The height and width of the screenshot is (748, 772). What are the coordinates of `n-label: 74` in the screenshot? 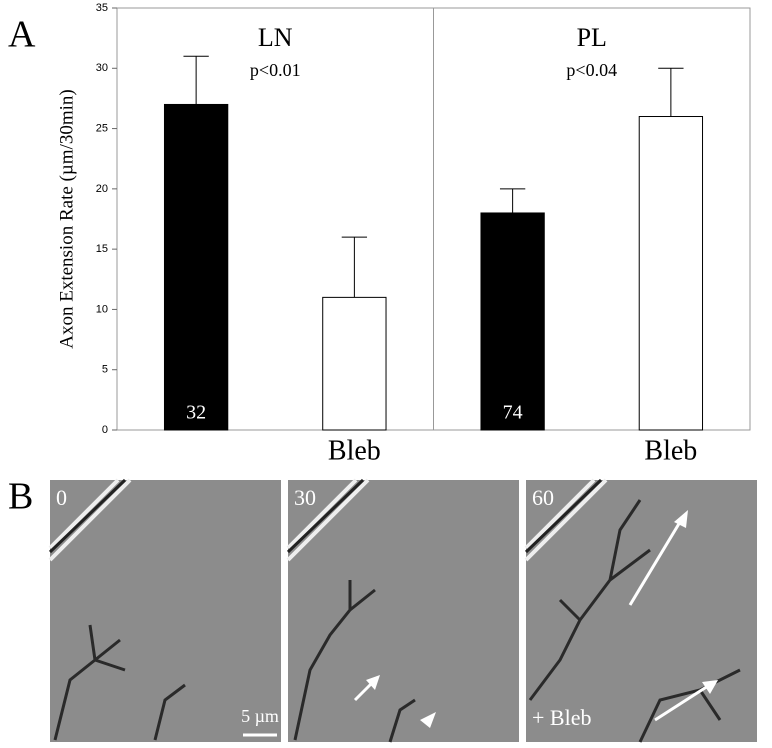 It's located at (513, 413).